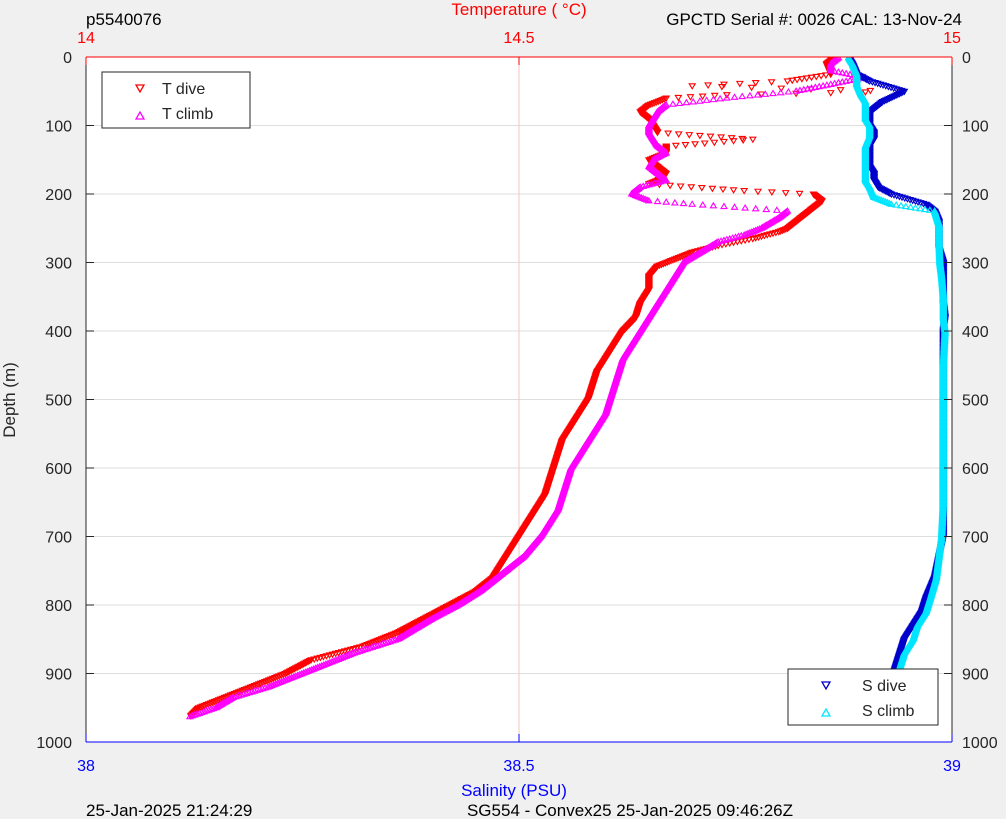 This screenshot has height=819, width=1006. Describe the element at coordinates (187, 114) in the screenshot. I see `legend-t-climb-label: T climb` at that location.